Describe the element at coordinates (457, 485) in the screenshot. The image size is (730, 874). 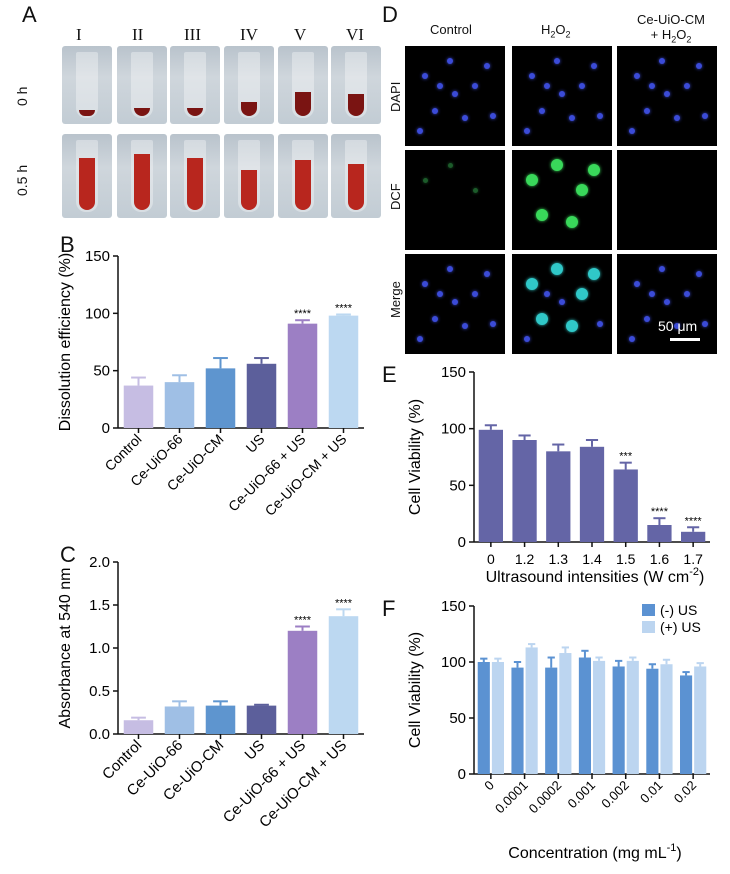
I see `y-tick-label: 50` at that location.